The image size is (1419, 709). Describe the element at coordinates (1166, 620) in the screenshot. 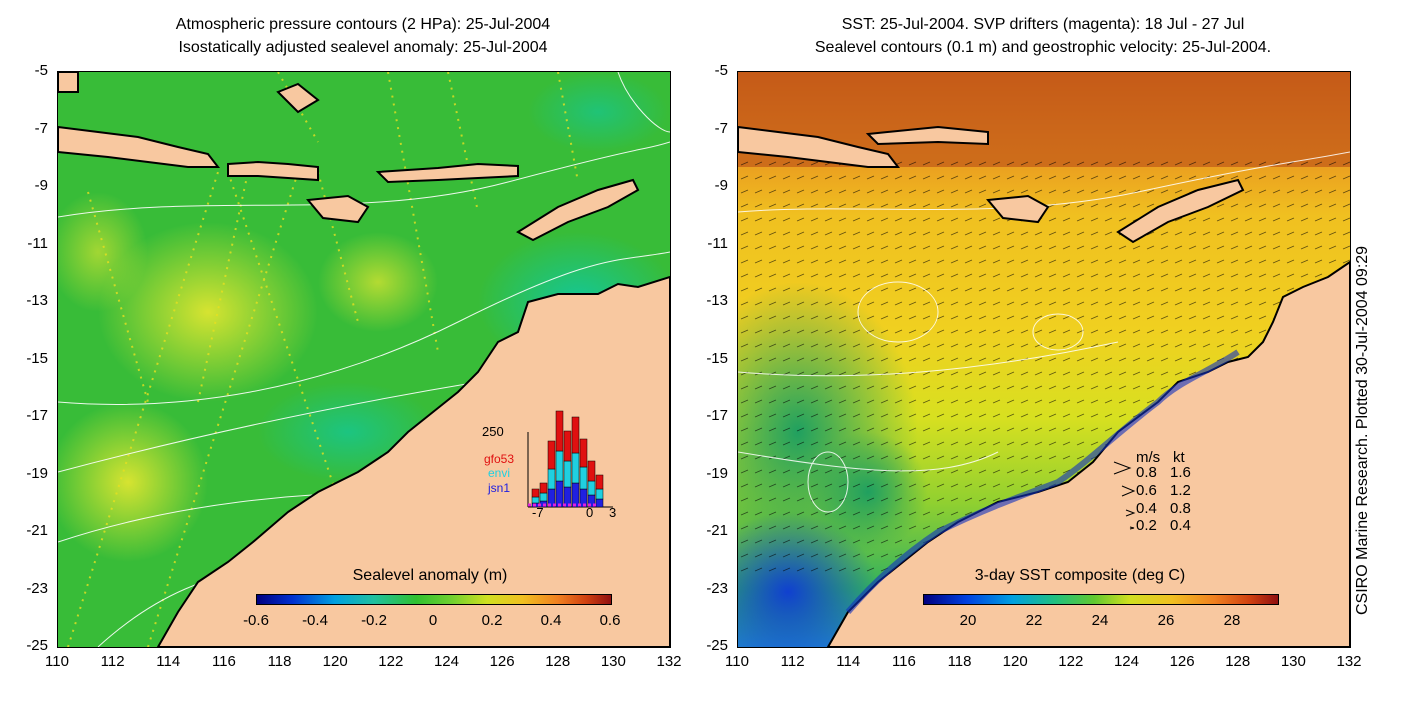

I see `right-colorbar-tick-3: 26` at that location.